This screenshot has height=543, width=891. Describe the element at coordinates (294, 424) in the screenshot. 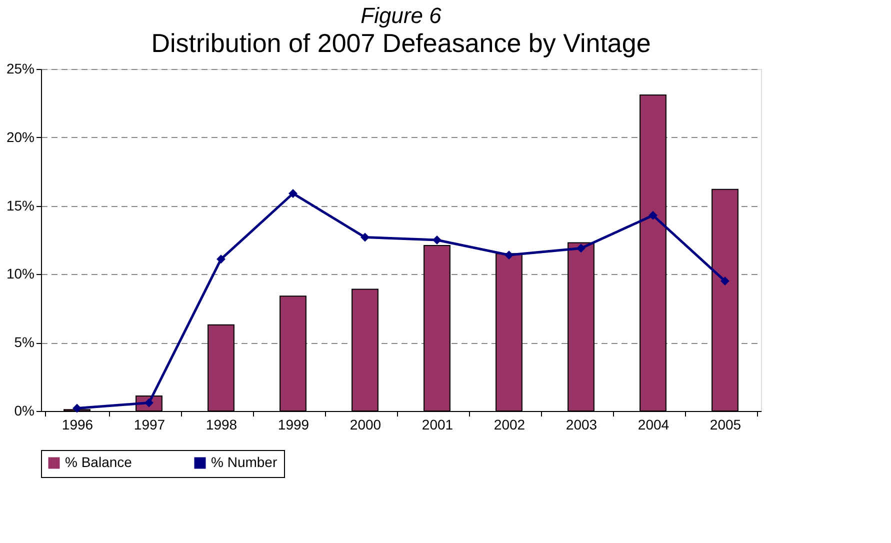

I see `x-tick-label: 1999` at that location.